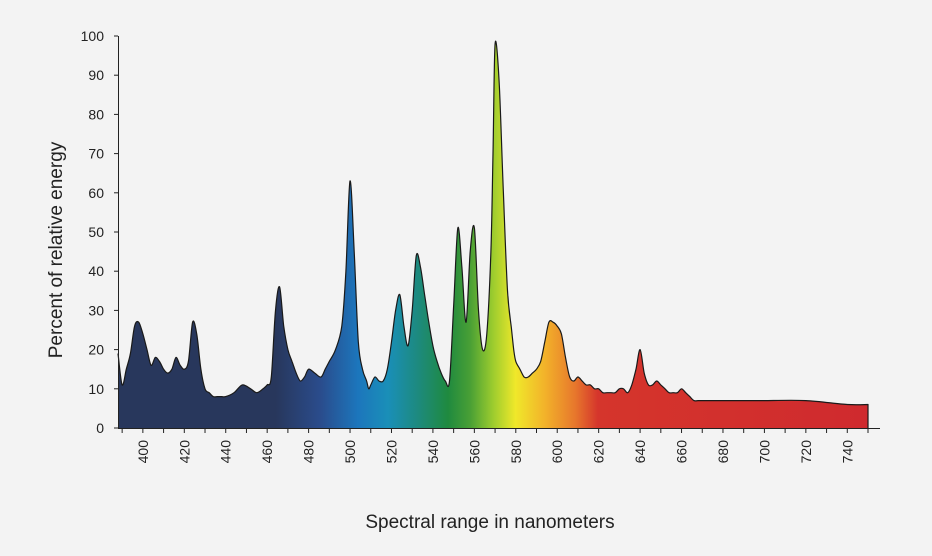 This screenshot has height=556, width=932. What do you see at coordinates (184, 452) in the screenshot?
I see `x-tick-label: 420` at bounding box center [184, 452].